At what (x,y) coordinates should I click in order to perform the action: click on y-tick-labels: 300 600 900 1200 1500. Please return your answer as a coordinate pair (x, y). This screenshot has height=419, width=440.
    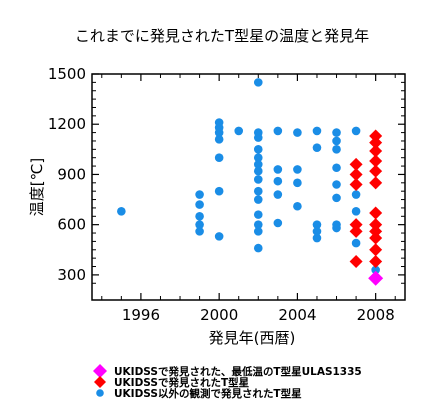
    Looking at the image, I should click on (67, 174).